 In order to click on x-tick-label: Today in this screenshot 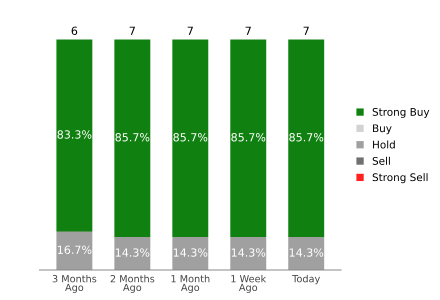, I will do `click(306, 279)`.